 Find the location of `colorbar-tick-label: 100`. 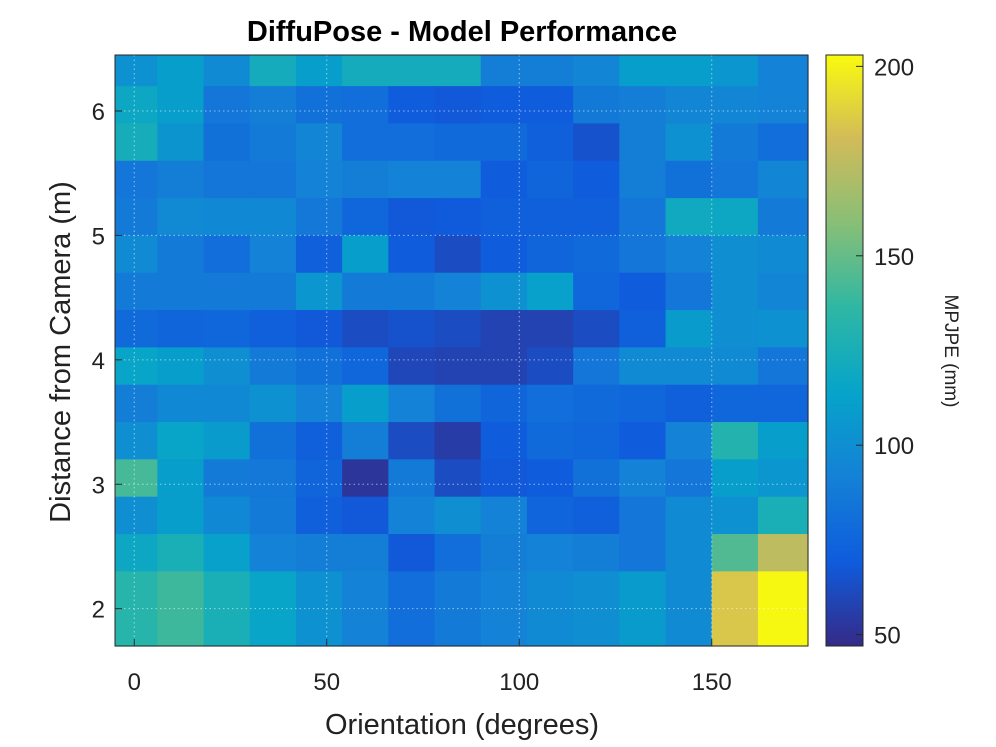

colorbar-tick-label: 100 is located at coordinates (894, 446).